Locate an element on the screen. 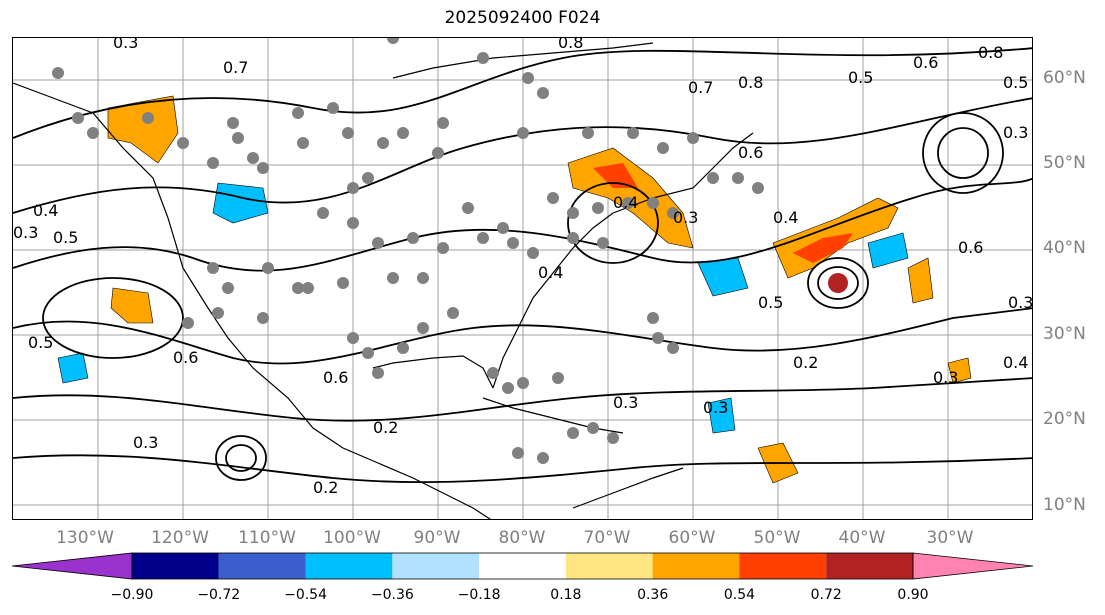  contour-label: 0.8 is located at coordinates (570, 45).